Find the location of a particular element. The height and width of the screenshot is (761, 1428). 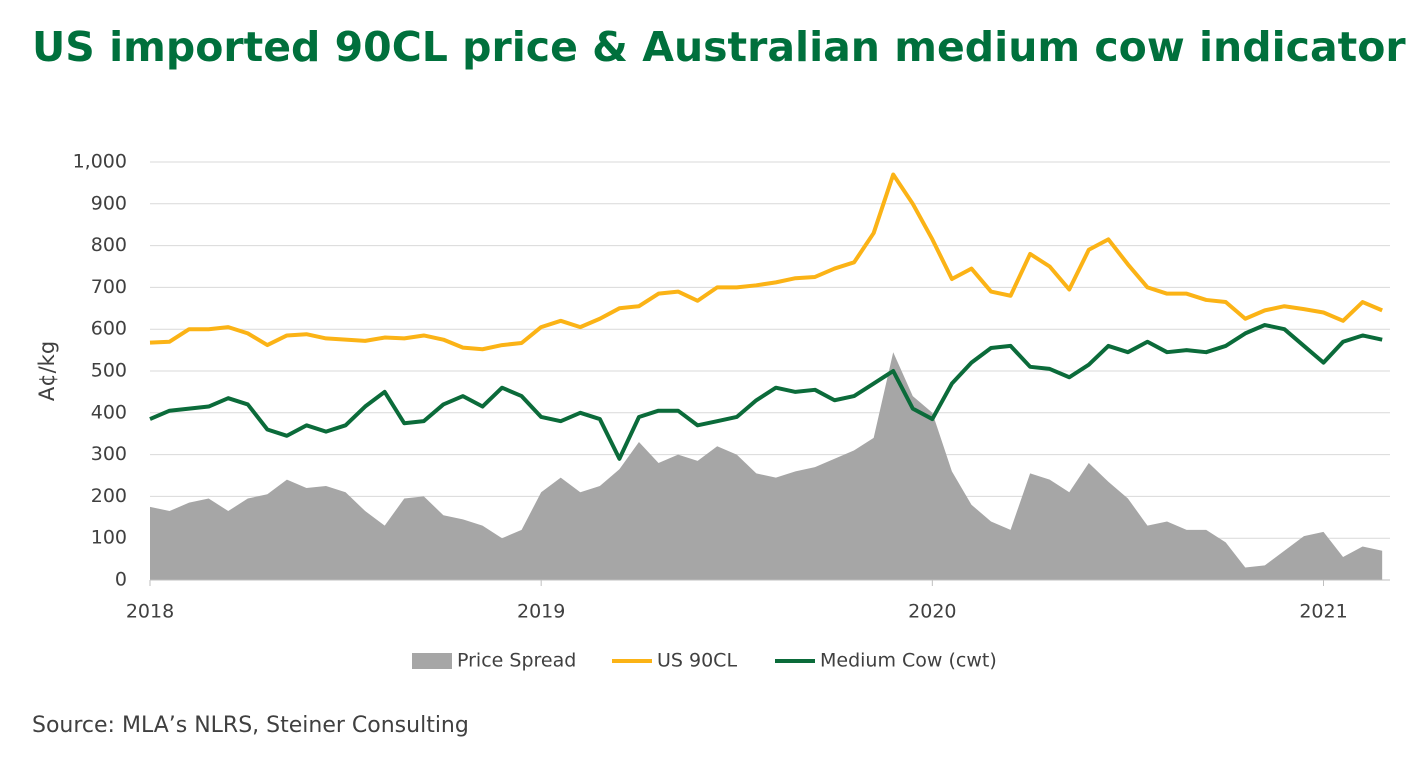

y-tick-label: 200 is located at coordinates (109, 496).